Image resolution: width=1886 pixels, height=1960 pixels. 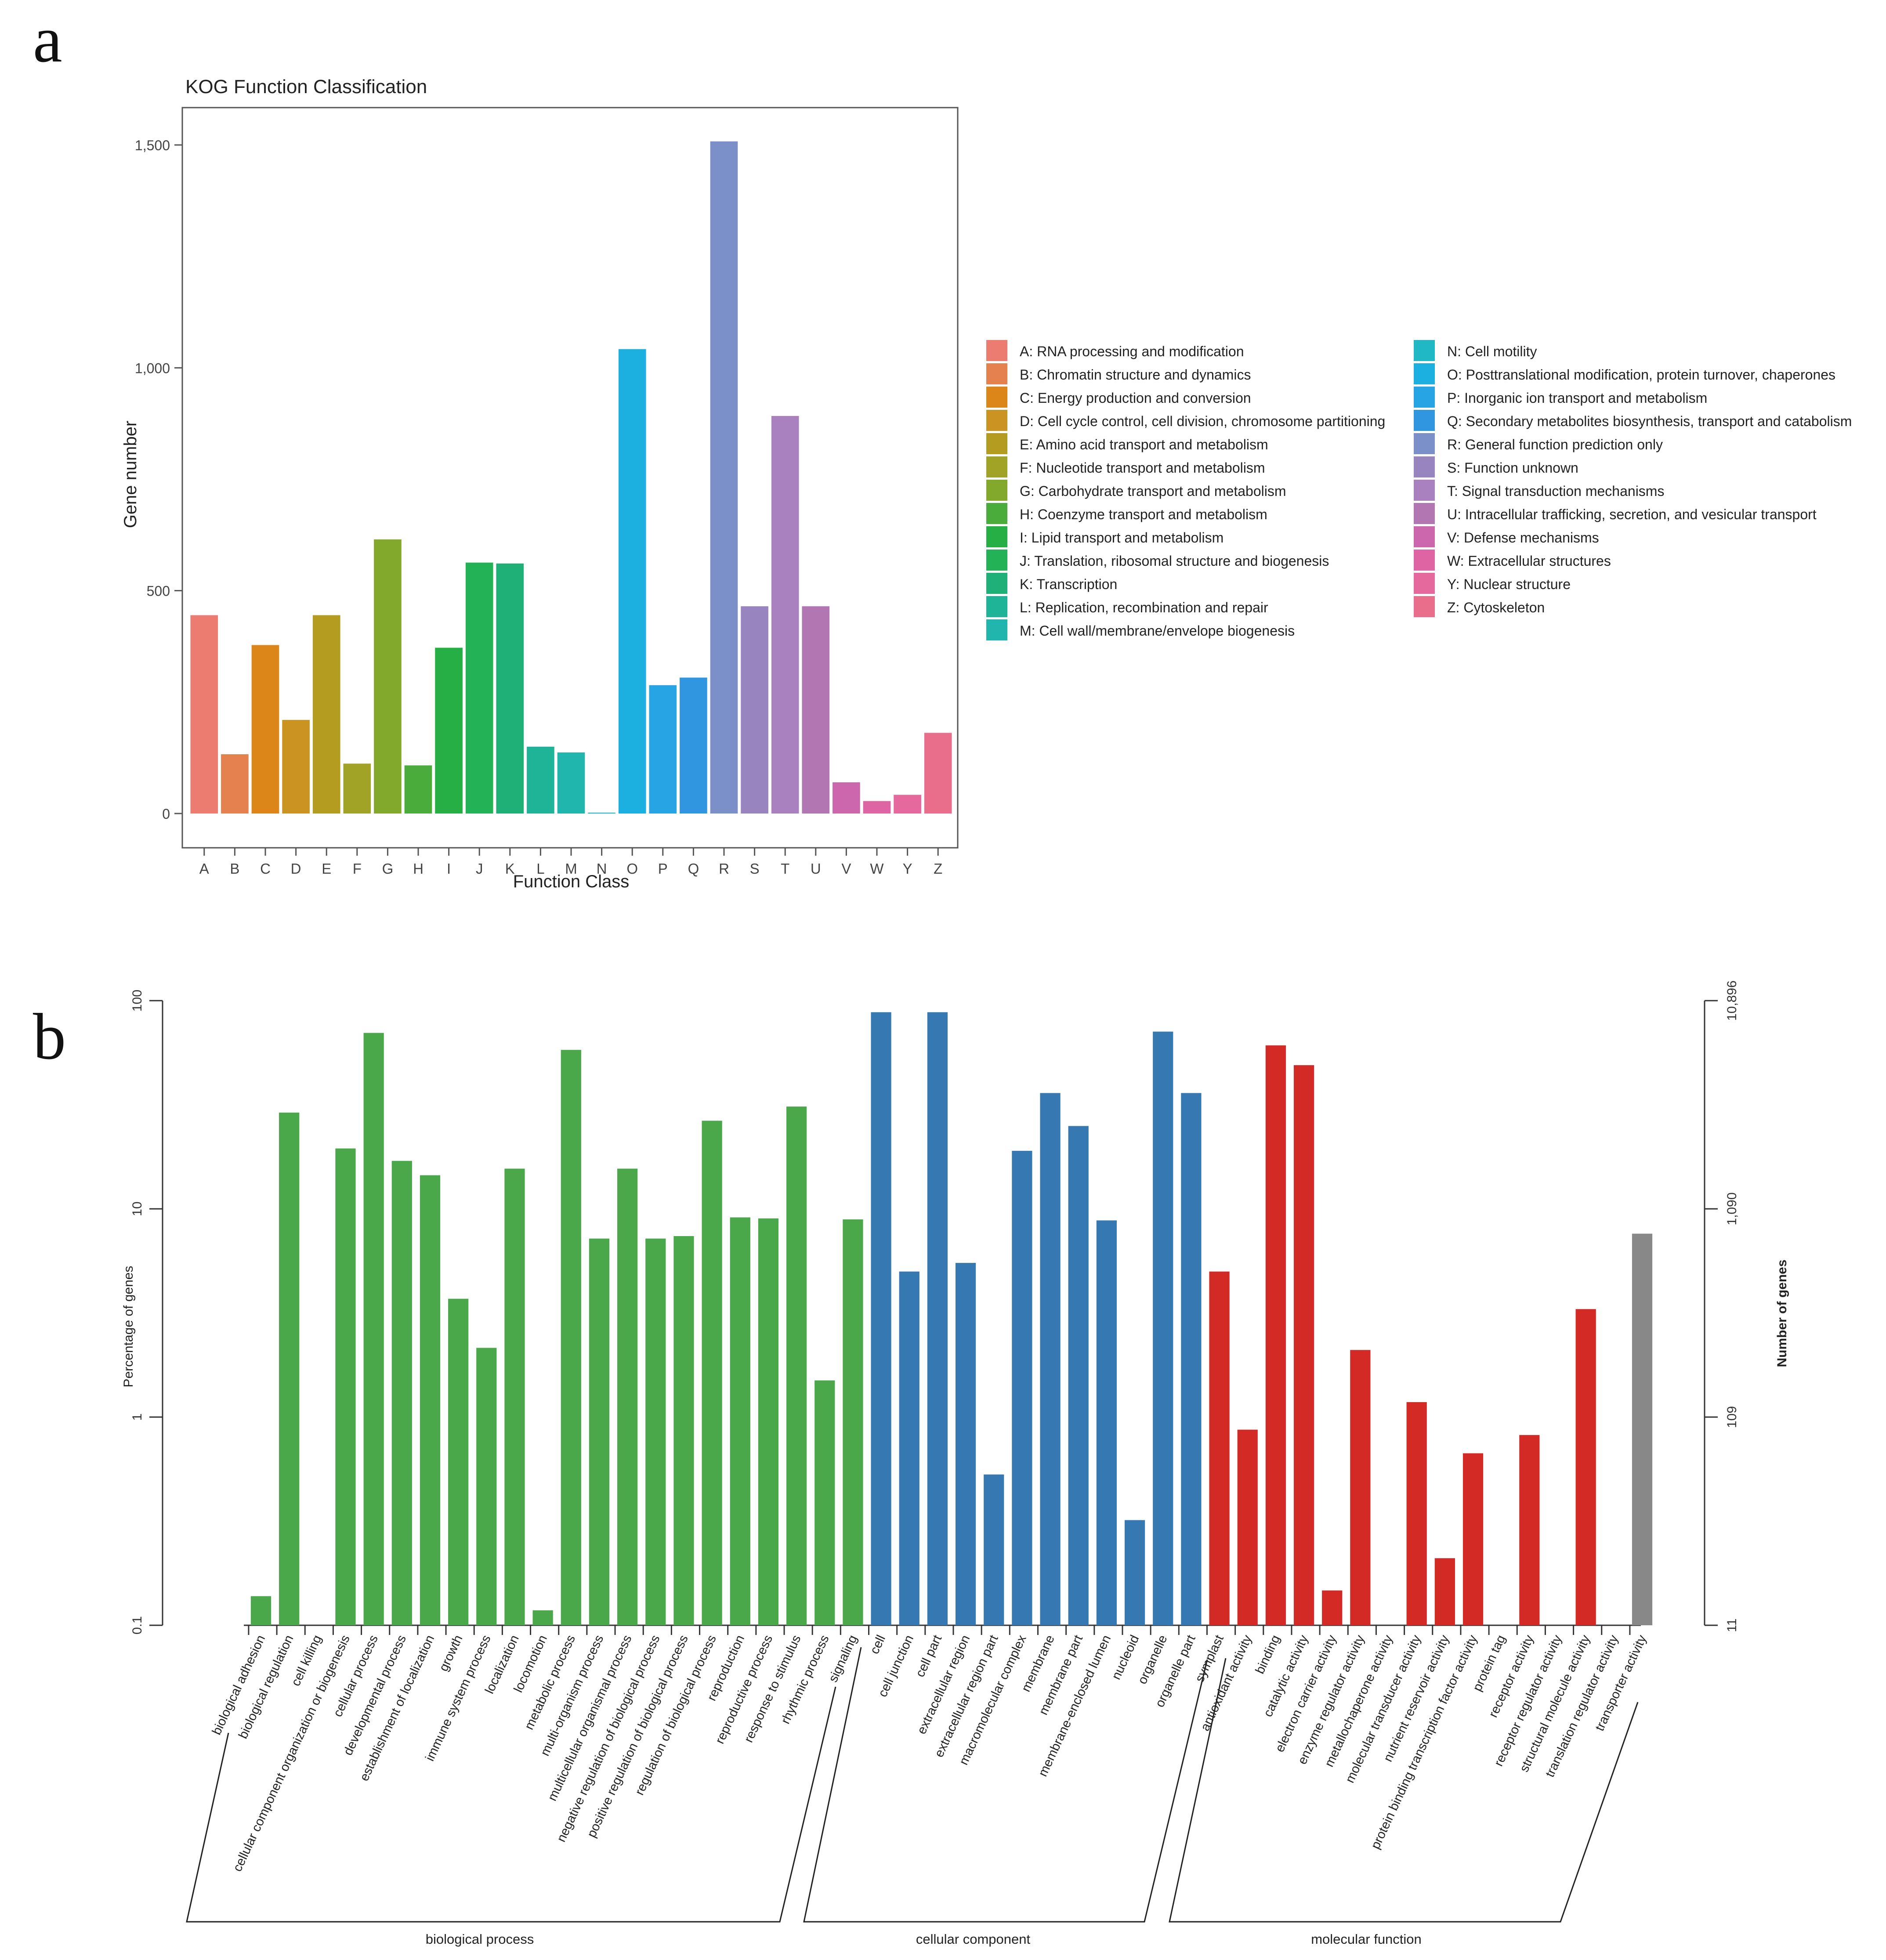 I want to click on kog-y-tick-label: 0, so click(x=166, y=814).